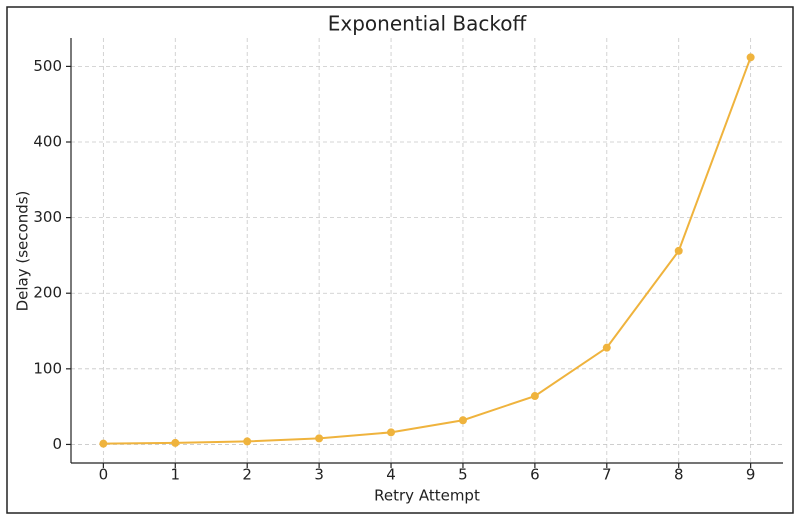  What do you see at coordinates (23, 251) in the screenshot?
I see `y-axis-label: Delay (seconds)` at bounding box center [23, 251].